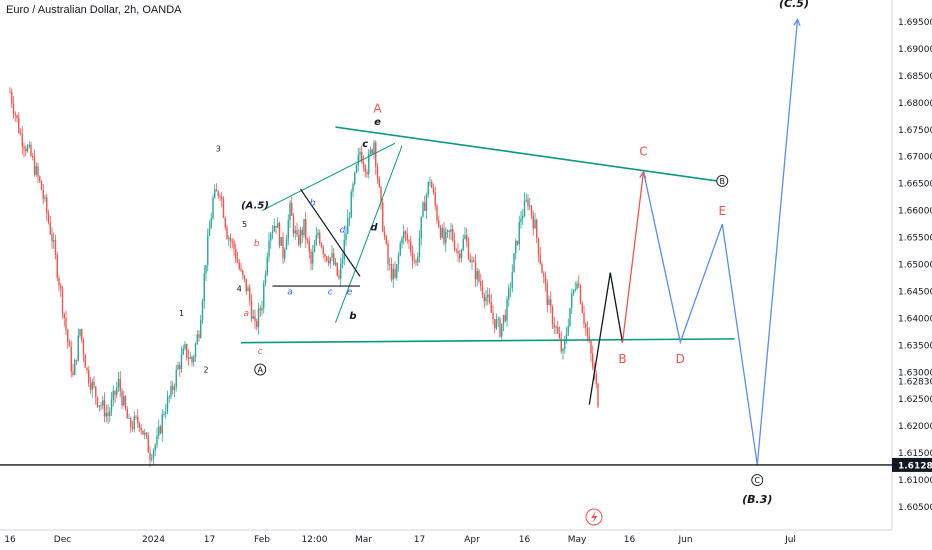 The width and height of the screenshot is (932, 550). What do you see at coordinates (369, 234) in the screenshot?
I see `wedge-lower-line` at bounding box center [369, 234].